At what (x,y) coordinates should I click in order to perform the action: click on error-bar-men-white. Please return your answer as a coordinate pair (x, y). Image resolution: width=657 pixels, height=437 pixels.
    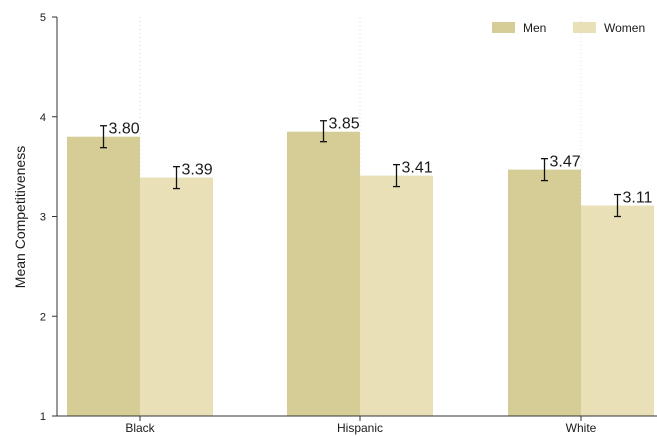
    Looking at the image, I should click on (544, 169).